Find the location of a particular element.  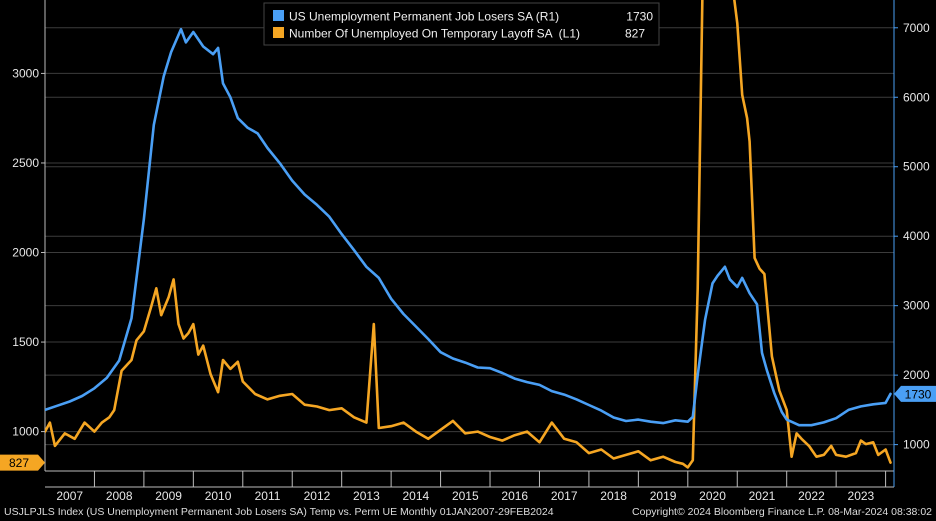

left-tick-label: 3000 is located at coordinates (25, 73).